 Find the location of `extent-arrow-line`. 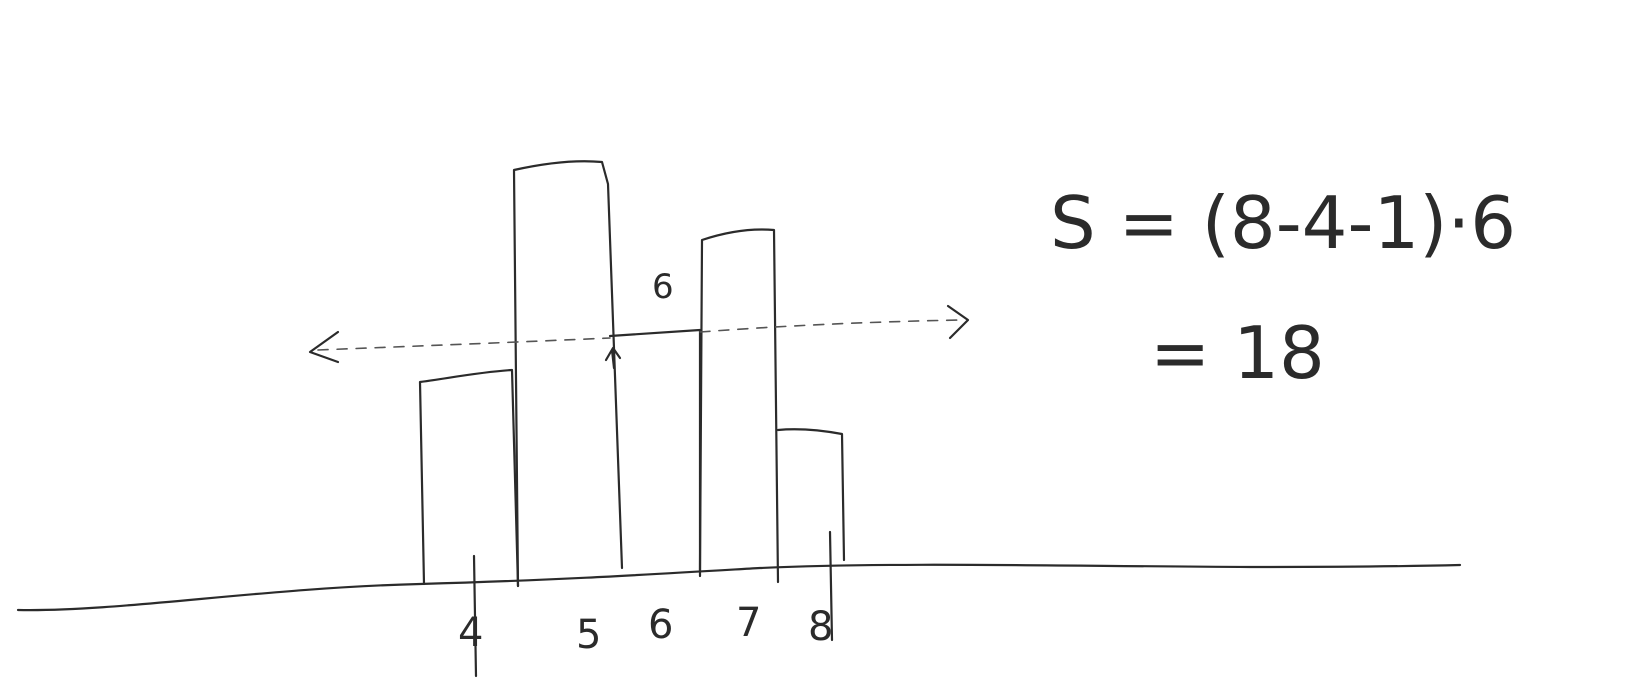

extent-arrow-line is located at coordinates (639, 335).